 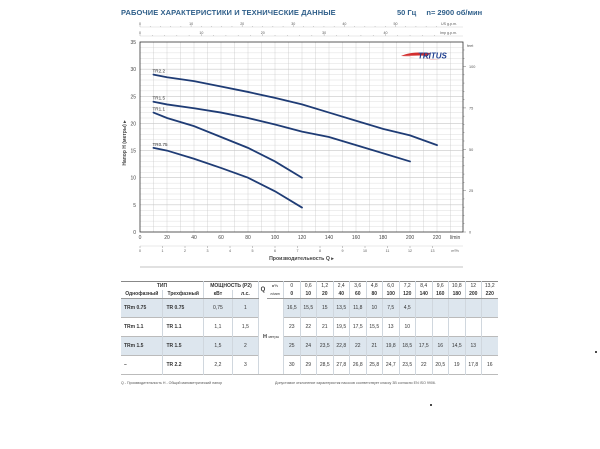 I want to click on power-kw: 2,2, so click(x=218, y=365).